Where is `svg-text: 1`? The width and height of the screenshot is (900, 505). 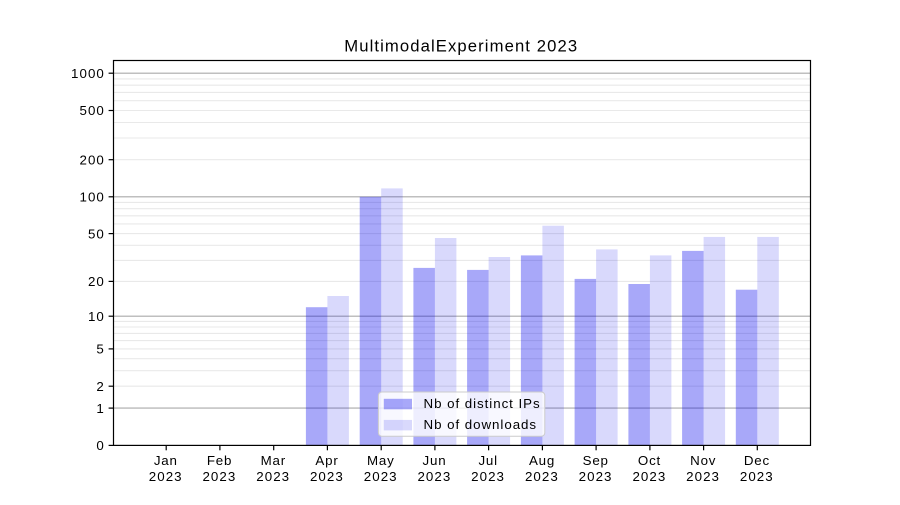 svg-text: 1 is located at coordinates (100, 408).